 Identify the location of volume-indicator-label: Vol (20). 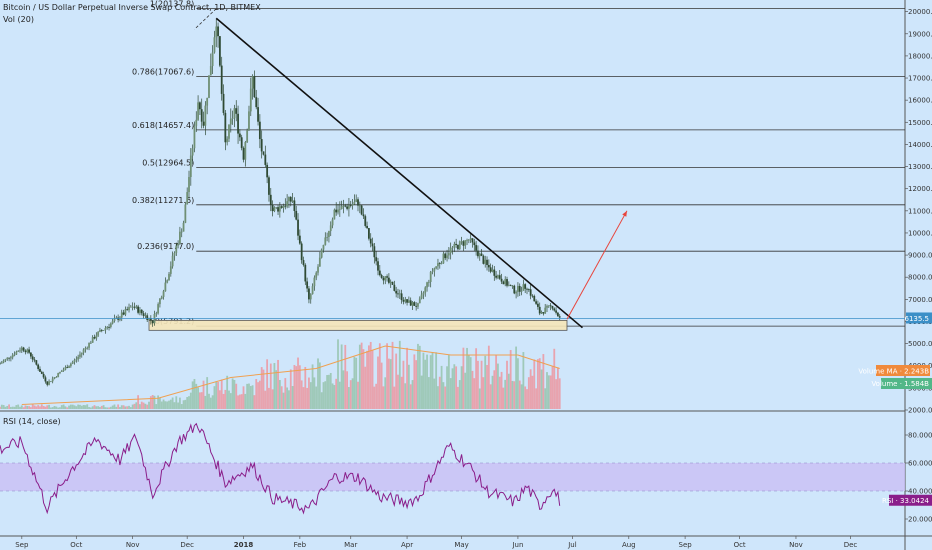
(18, 19).